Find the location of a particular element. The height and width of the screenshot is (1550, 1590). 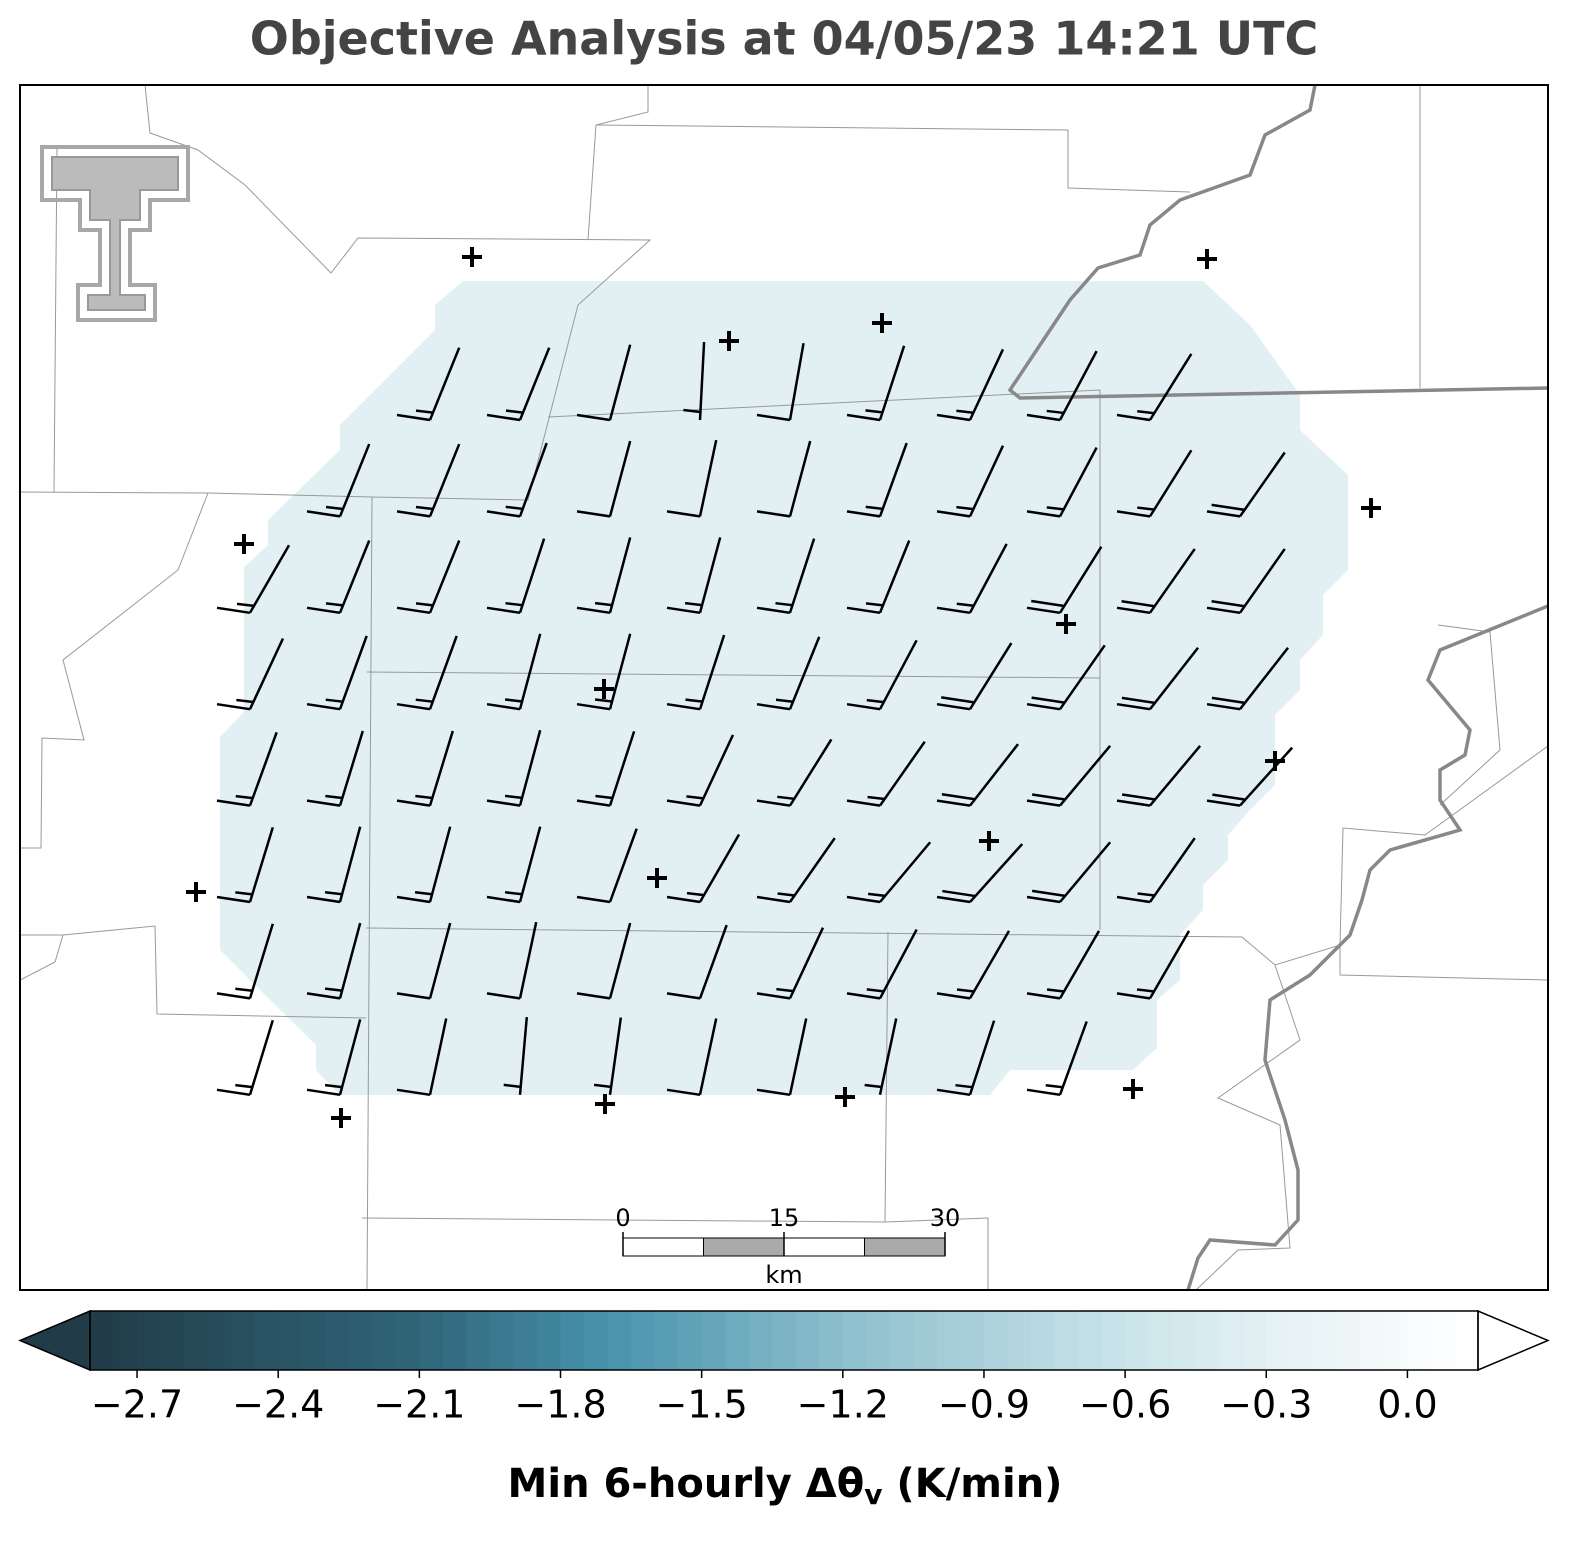

colorbar: −2.7 −2.4 −2.1 −1.8 −1.5 −1.2 −0.9 −0.6 −0.3 0.0 is located at coordinates (784, 1368).